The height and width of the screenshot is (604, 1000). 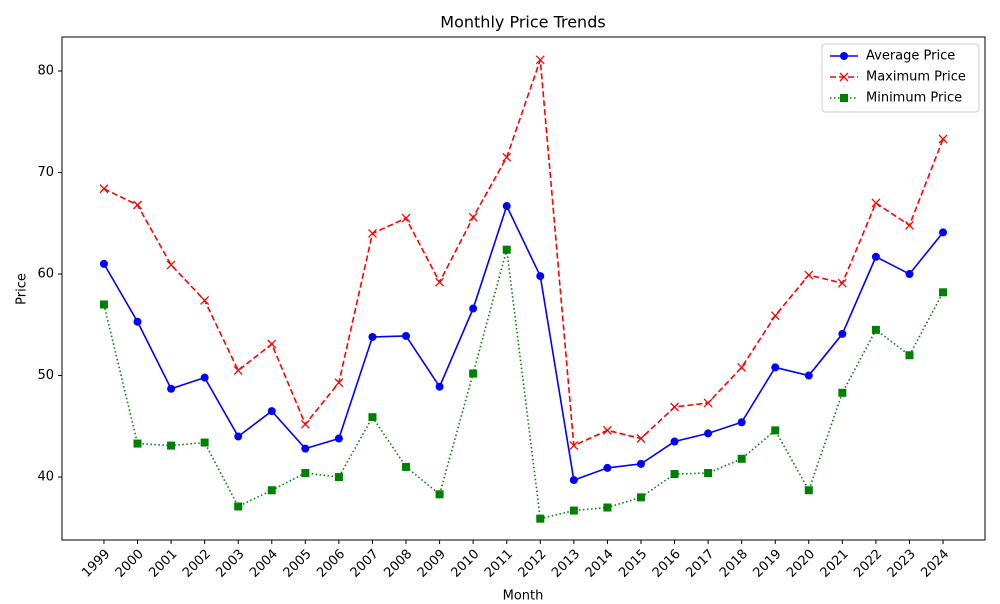 I want to click on x-tick-label: 2001, so click(x=163, y=564).